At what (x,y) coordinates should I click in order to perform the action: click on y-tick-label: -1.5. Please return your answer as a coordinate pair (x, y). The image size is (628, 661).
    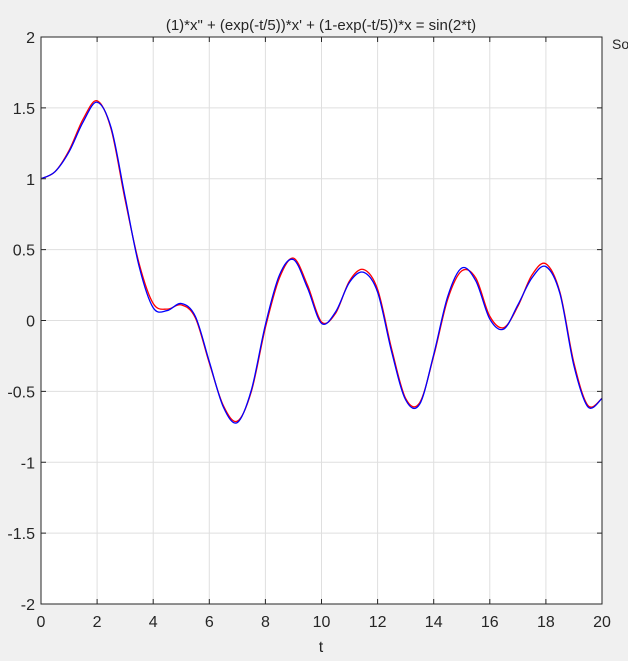
    Looking at the image, I should click on (21, 534).